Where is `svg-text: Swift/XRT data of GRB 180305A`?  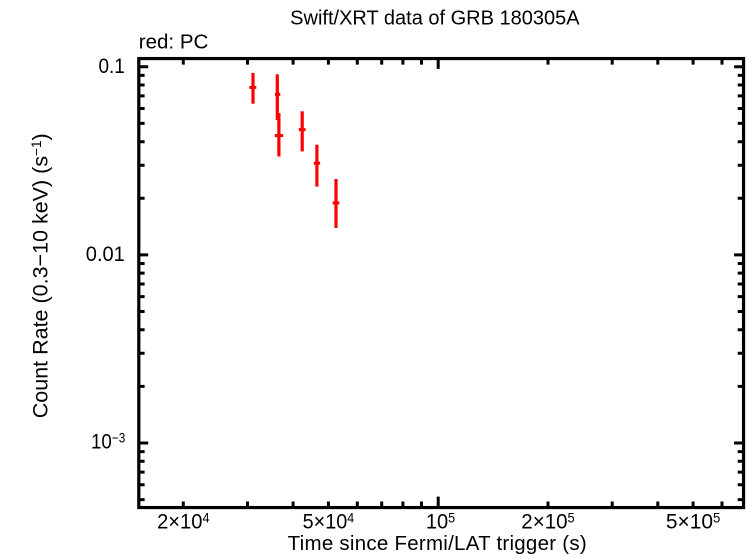
svg-text: Swift/XRT data of GRB 180305A is located at coordinates (435, 18).